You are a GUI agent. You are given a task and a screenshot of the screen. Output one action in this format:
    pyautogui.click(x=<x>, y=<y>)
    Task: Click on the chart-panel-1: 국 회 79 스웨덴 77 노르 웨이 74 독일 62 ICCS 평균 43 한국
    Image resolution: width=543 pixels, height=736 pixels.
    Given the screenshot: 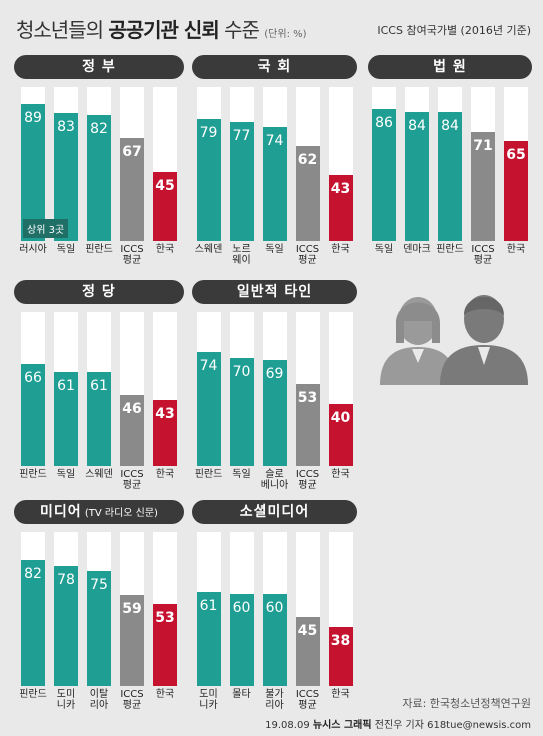 What is the action you would take?
    pyautogui.click(x=274, y=162)
    